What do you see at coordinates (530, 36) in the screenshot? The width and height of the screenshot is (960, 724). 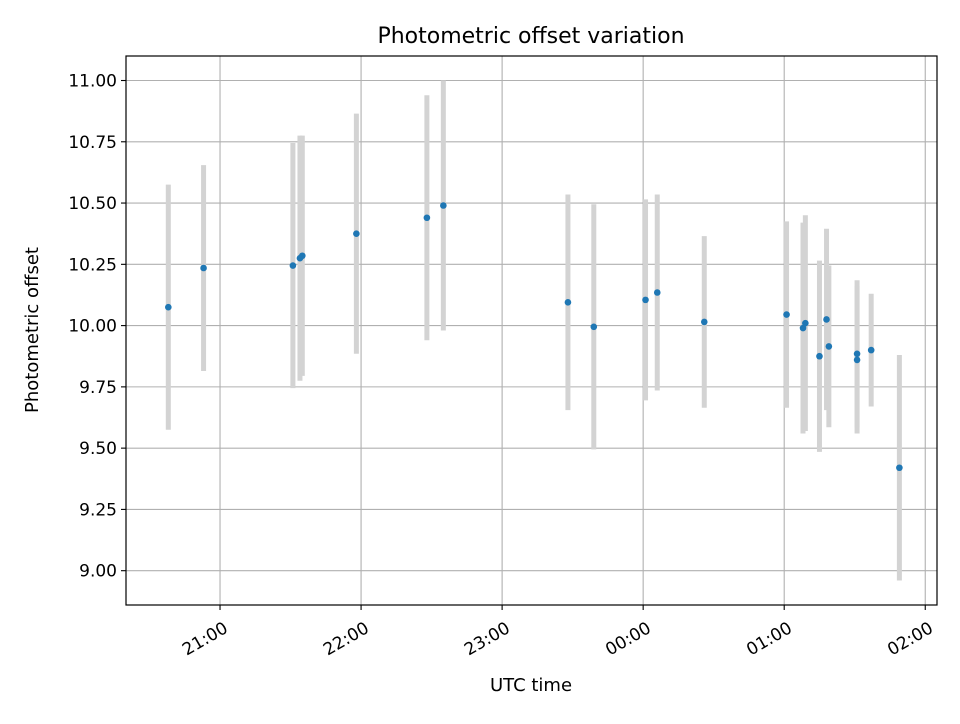 I see `chart-title: Photometric offset variation` at bounding box center [530, 36].